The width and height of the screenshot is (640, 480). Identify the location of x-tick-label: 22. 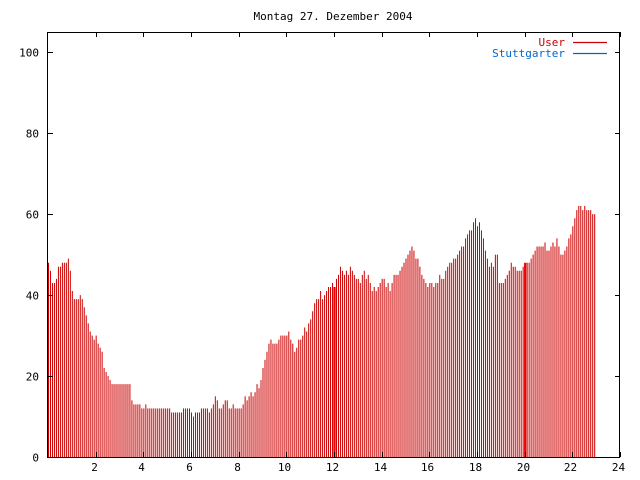
(570, 467).